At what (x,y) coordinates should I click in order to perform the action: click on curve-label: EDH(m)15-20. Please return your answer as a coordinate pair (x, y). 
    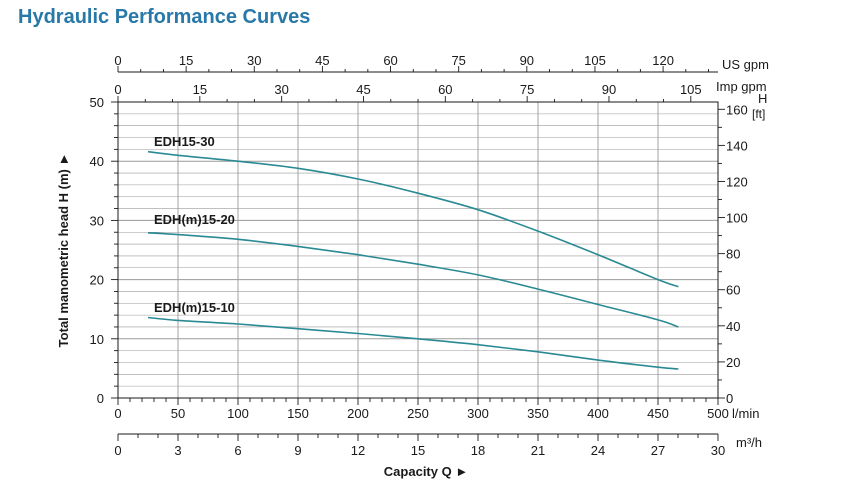
    Looking at the image, I should click on (194, 219).